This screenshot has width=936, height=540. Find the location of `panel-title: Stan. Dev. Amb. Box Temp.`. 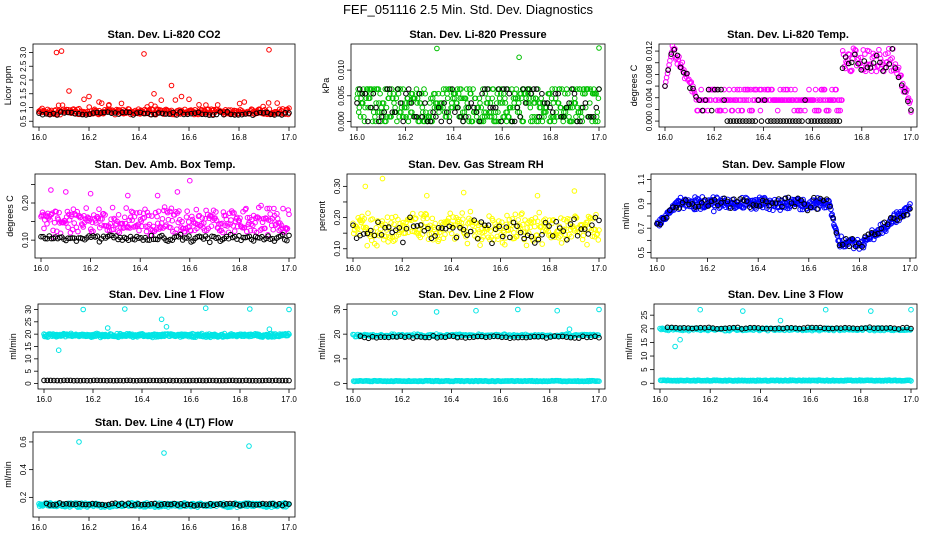

panel-title: Stan. Dev. Amb. Box Temp. is located at coordinates (165, 165).